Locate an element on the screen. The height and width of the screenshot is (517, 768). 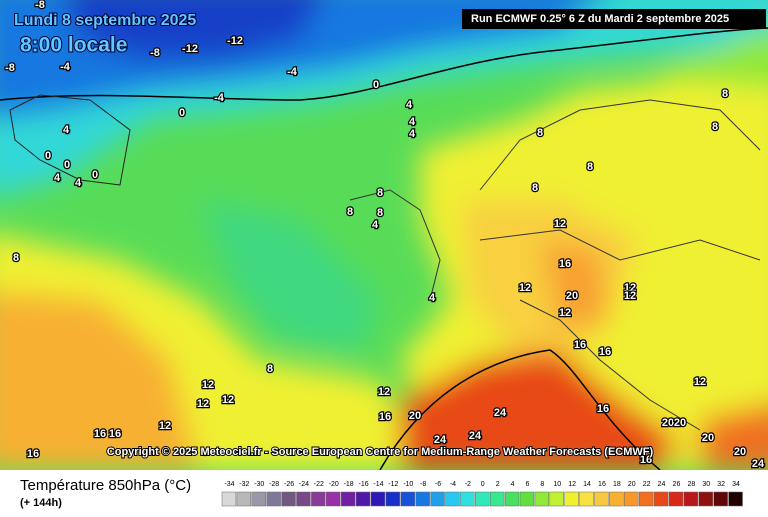
scale-label: 10 is located at coordinates (557, 484).